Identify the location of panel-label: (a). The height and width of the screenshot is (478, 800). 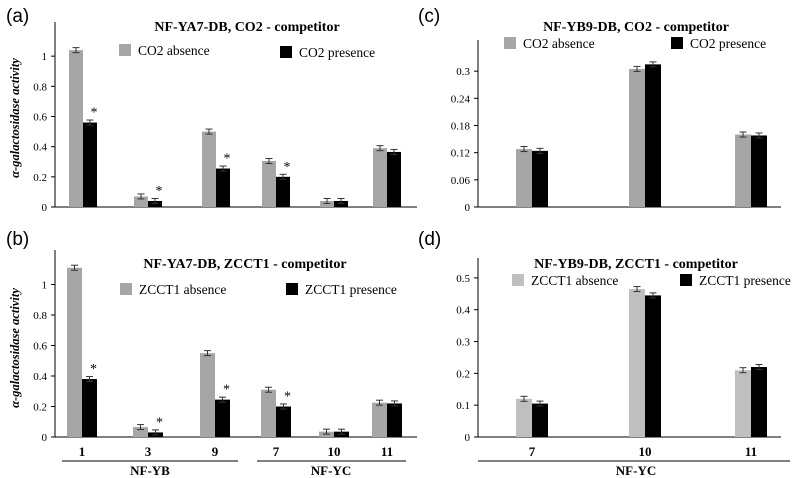
(17, 16).